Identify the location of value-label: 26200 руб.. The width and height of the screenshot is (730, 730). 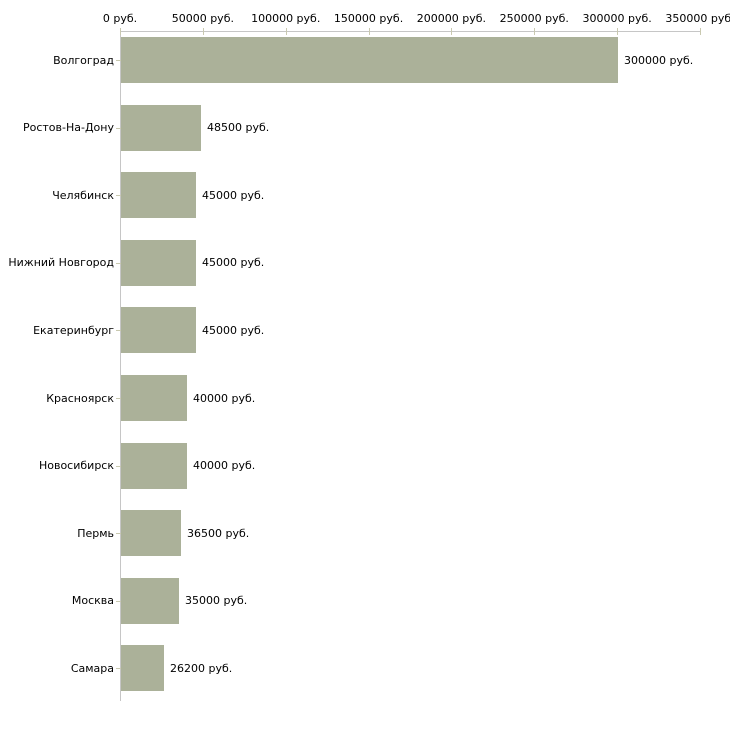
(201, 668).